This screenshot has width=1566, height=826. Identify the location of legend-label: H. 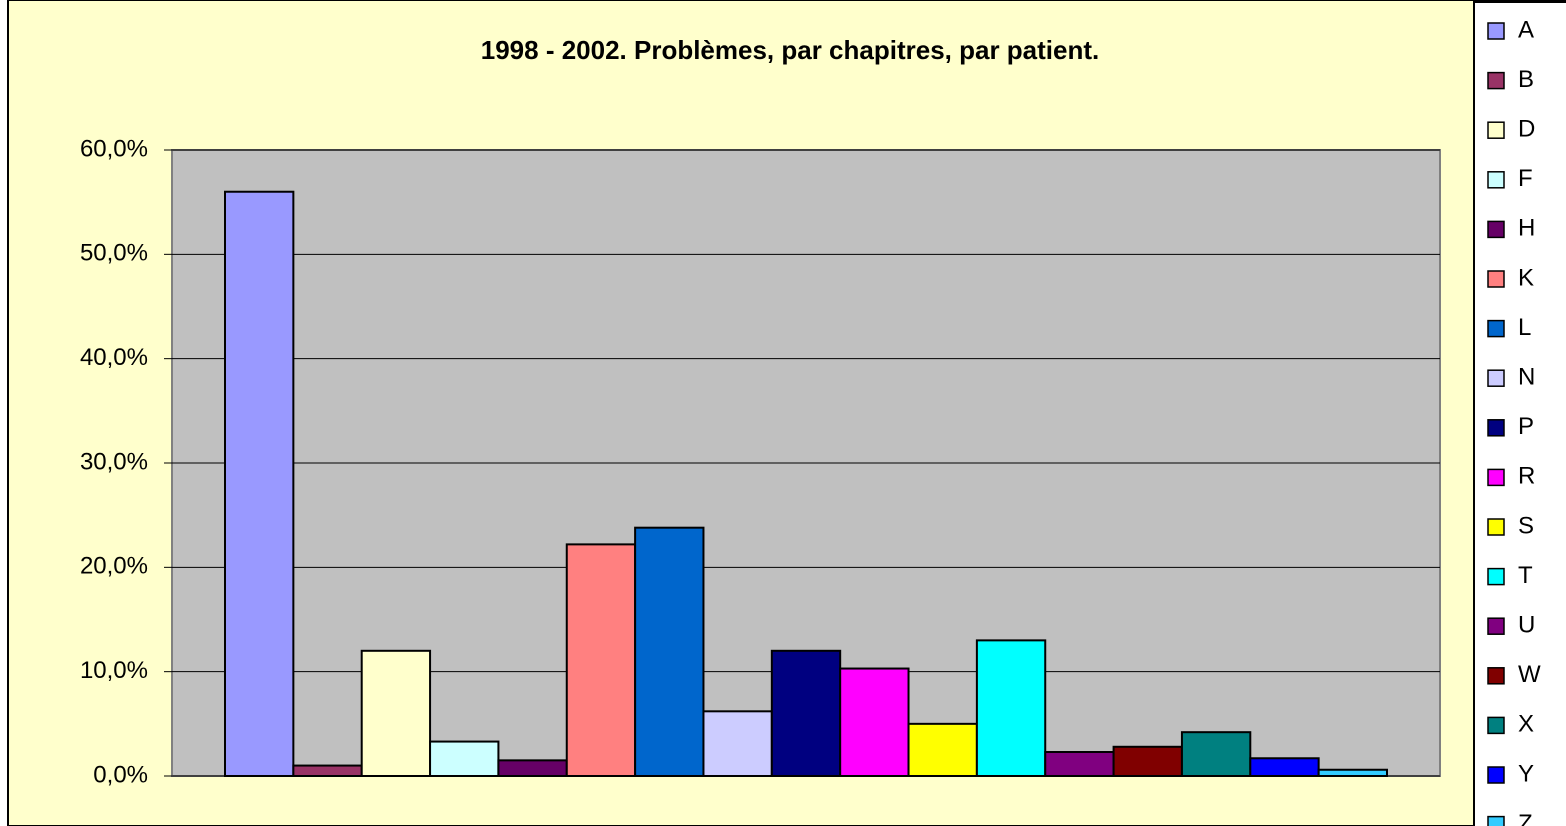
(1526, 228).